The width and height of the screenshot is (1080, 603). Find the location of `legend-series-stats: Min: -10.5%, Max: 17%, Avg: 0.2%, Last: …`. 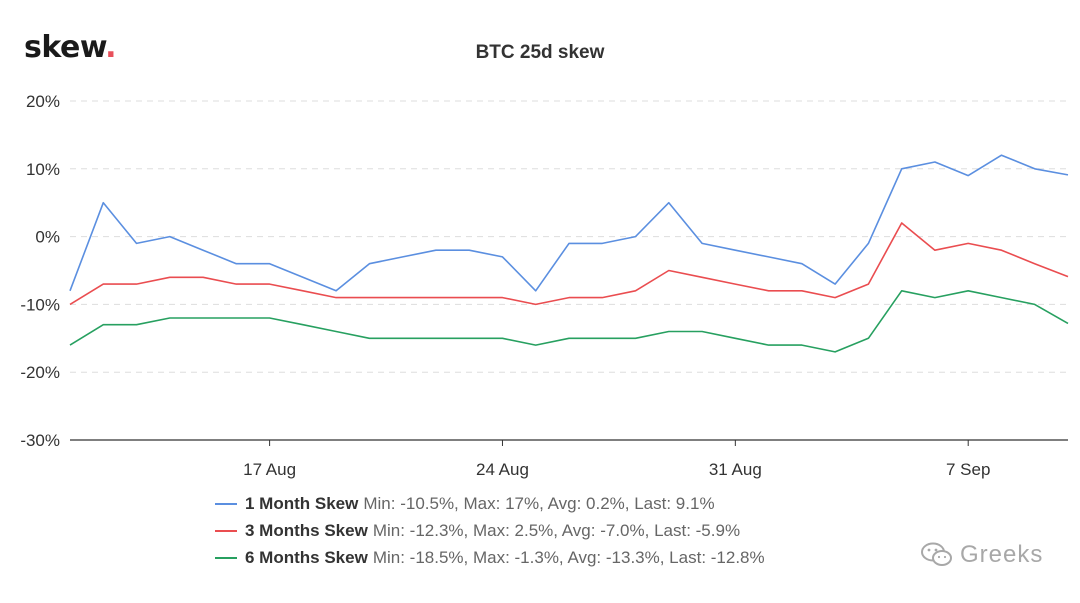

legend-series-stats: Min: -10.5%, Max: 17%, Avg: 0.2%, Last: … is located at coordinates (539, 503).